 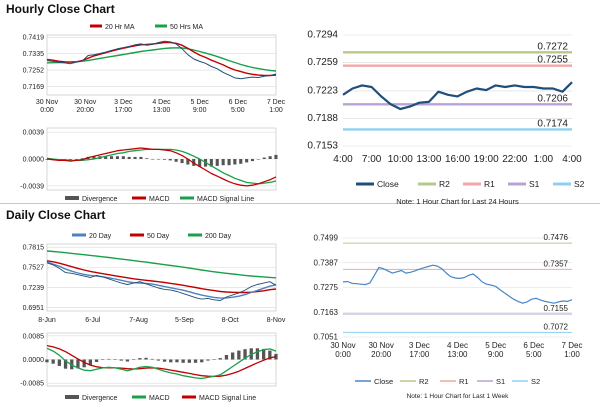 What do you see at coordinates (138, 320) in the screenshot?
I see `x-tick-label: 7-Aug` at bounding box center [138, 320].